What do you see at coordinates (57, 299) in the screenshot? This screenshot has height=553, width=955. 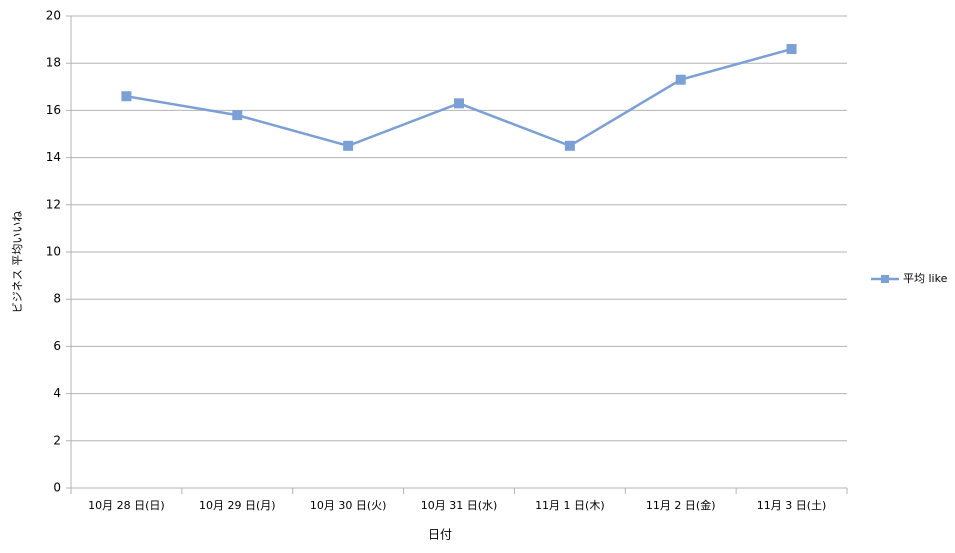 I see `y-tick-label: 8` at bounding box center [57, 299].